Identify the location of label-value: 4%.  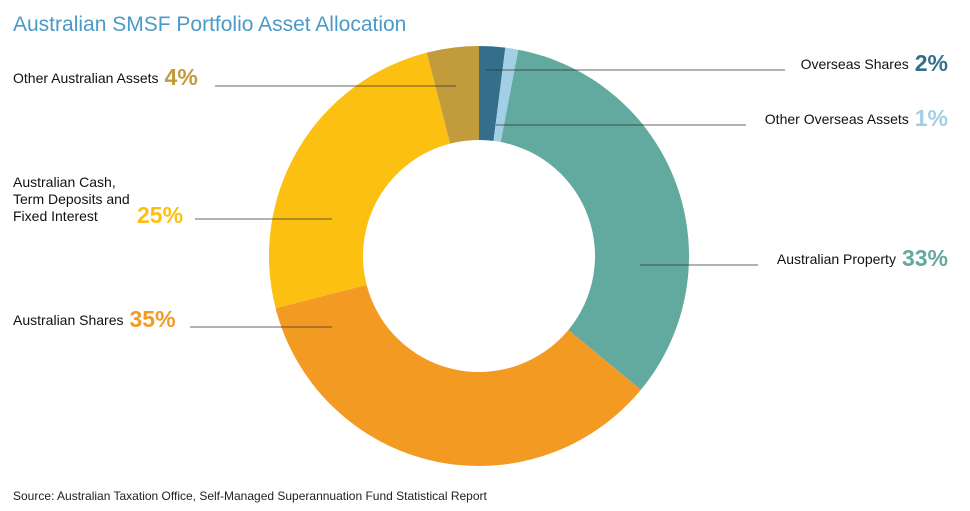
(181, 77).